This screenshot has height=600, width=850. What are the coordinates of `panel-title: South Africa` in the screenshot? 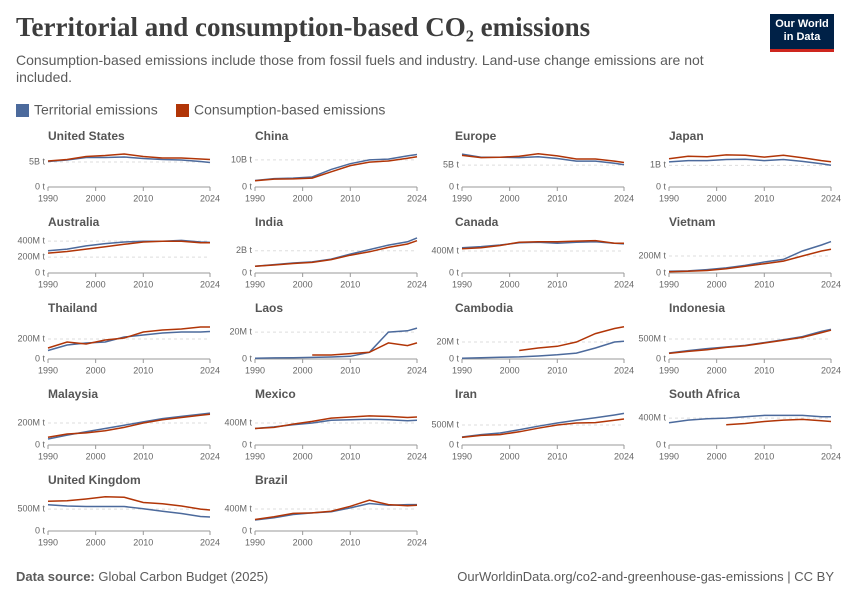 It's located at (704, 394).